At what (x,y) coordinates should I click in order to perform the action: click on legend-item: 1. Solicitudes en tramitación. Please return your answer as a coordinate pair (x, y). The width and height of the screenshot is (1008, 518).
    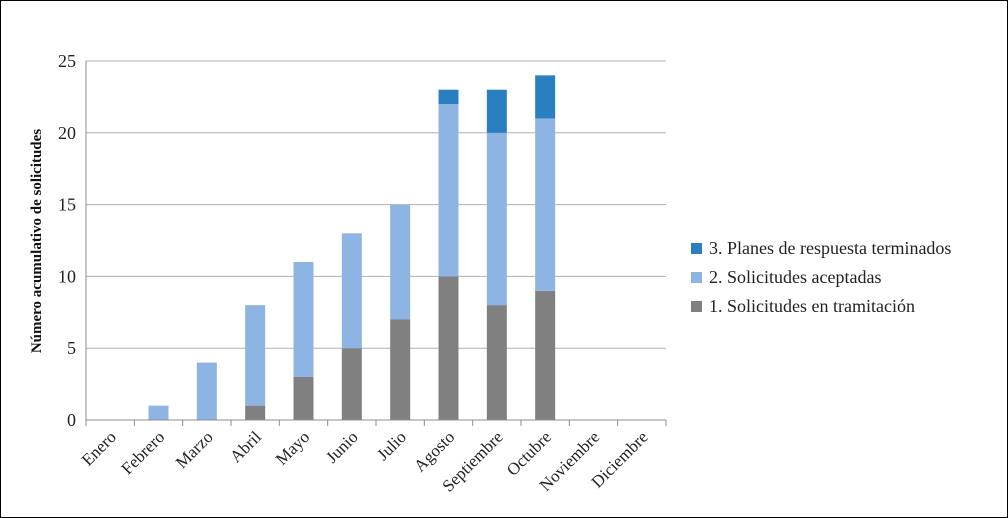
    Looking at the image, I should click on (821, 306).